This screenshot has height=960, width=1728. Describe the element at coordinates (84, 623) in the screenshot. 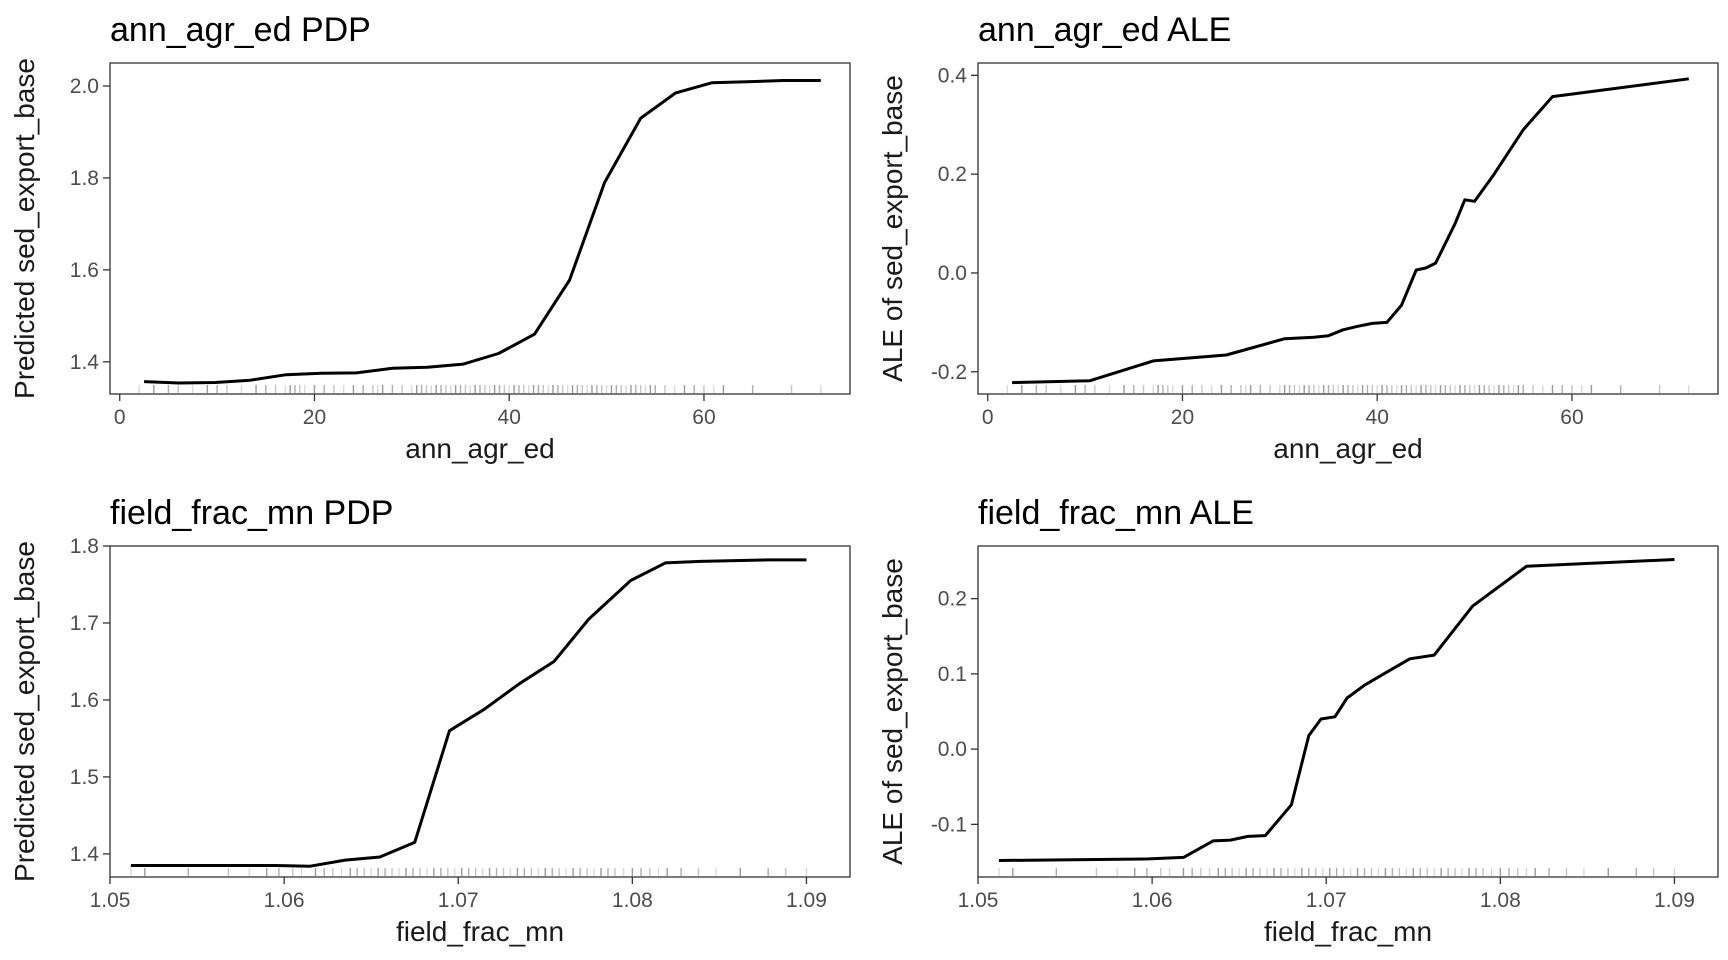

I see `y-tick-label: 1.7` at that location.